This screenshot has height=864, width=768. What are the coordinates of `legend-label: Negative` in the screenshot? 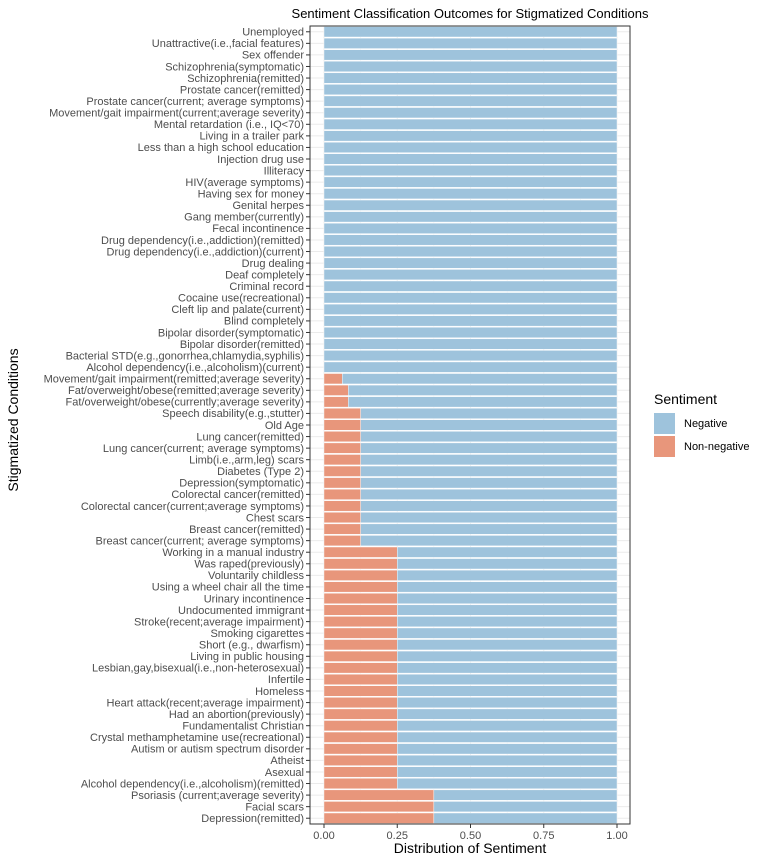 It's located at (705, 424).